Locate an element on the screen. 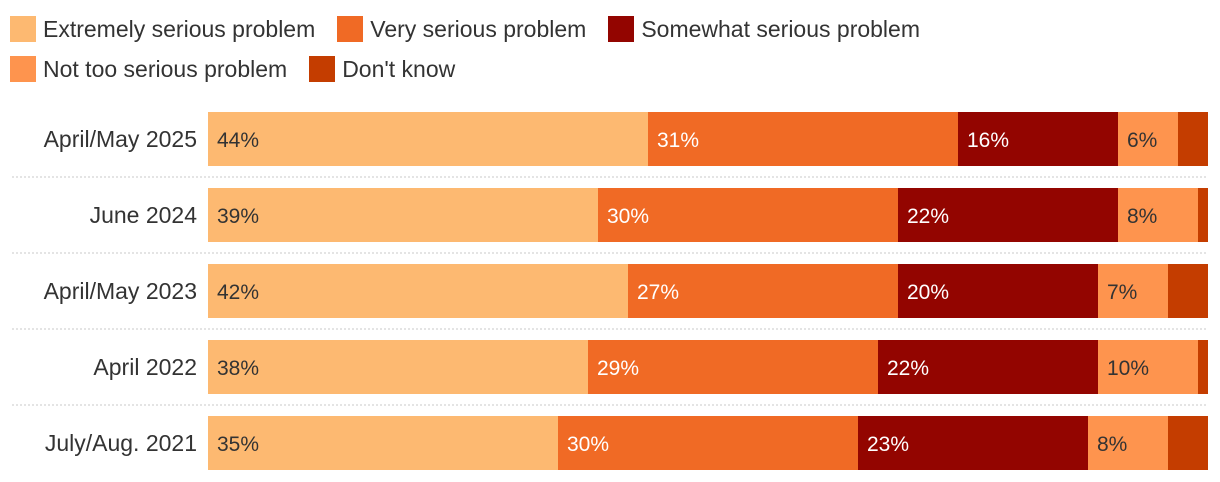 The width and height of the screenshot is (1220, 482). category-label: April/May 2025 is located at coordinates (120, 139).